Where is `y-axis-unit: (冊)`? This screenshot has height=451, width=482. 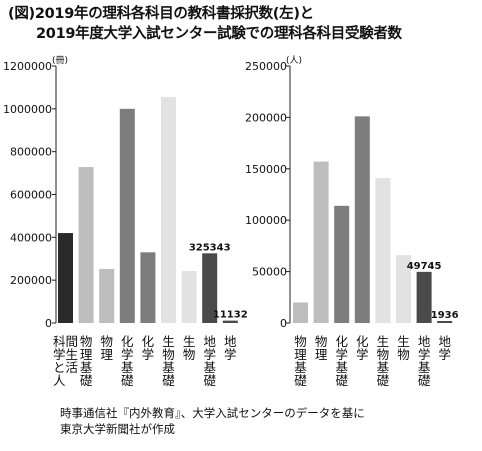
y-axis-unit: (冊) is located at coordinates (60, 60).